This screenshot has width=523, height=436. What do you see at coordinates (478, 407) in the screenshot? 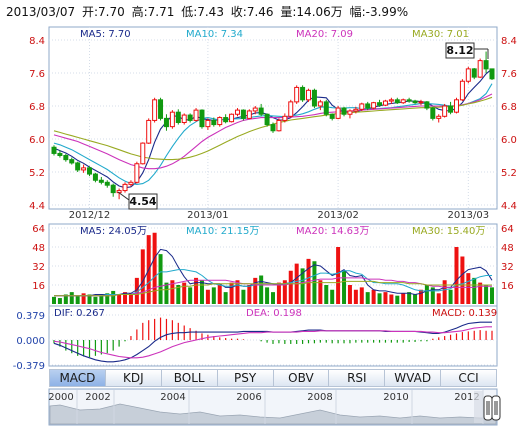
I see `timeline-selection` at bounding box center [478, 407].